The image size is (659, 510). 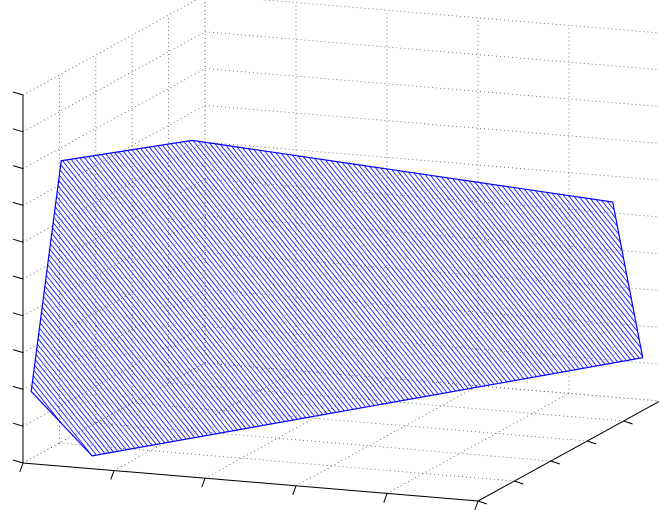 I want to click on x-axis-line, so click(x=250, y=482).